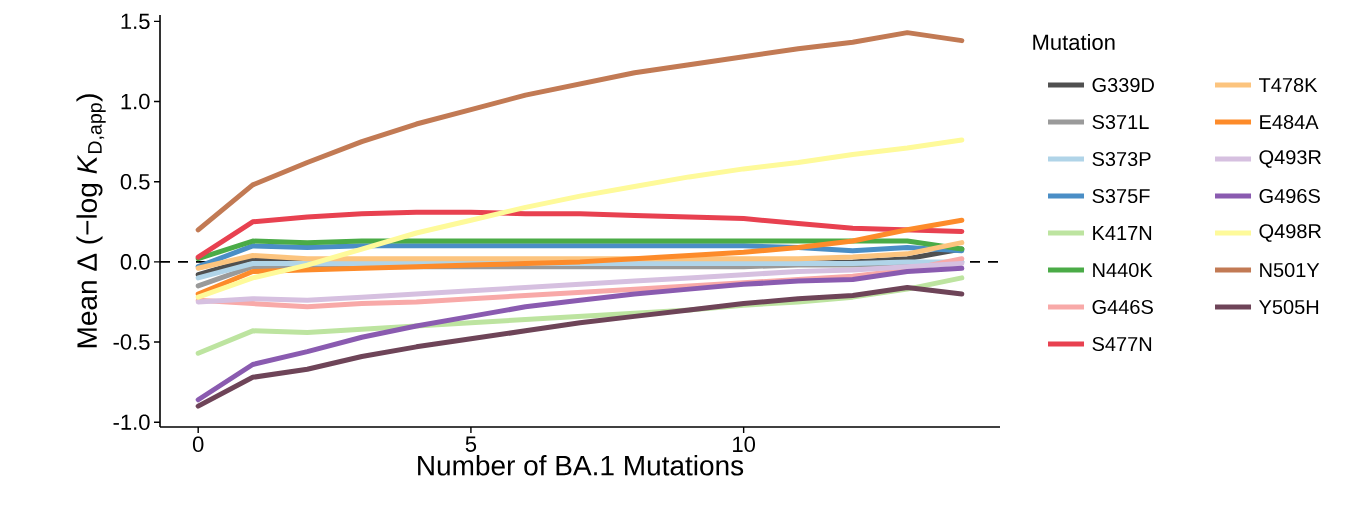  What do you see at coordinates (1121, 196) in the screenshot?
I see `legend-label: S375F` at bounding box center [1121, 196].